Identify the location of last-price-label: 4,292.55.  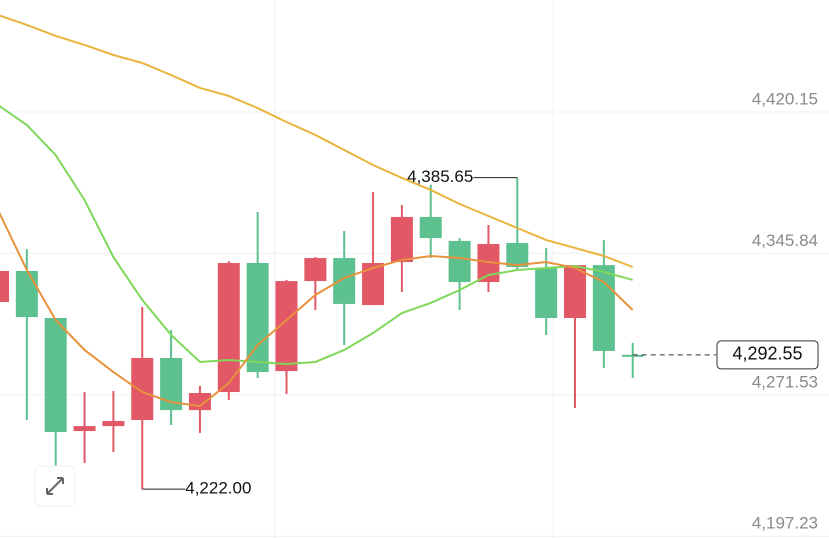
(767, 354).